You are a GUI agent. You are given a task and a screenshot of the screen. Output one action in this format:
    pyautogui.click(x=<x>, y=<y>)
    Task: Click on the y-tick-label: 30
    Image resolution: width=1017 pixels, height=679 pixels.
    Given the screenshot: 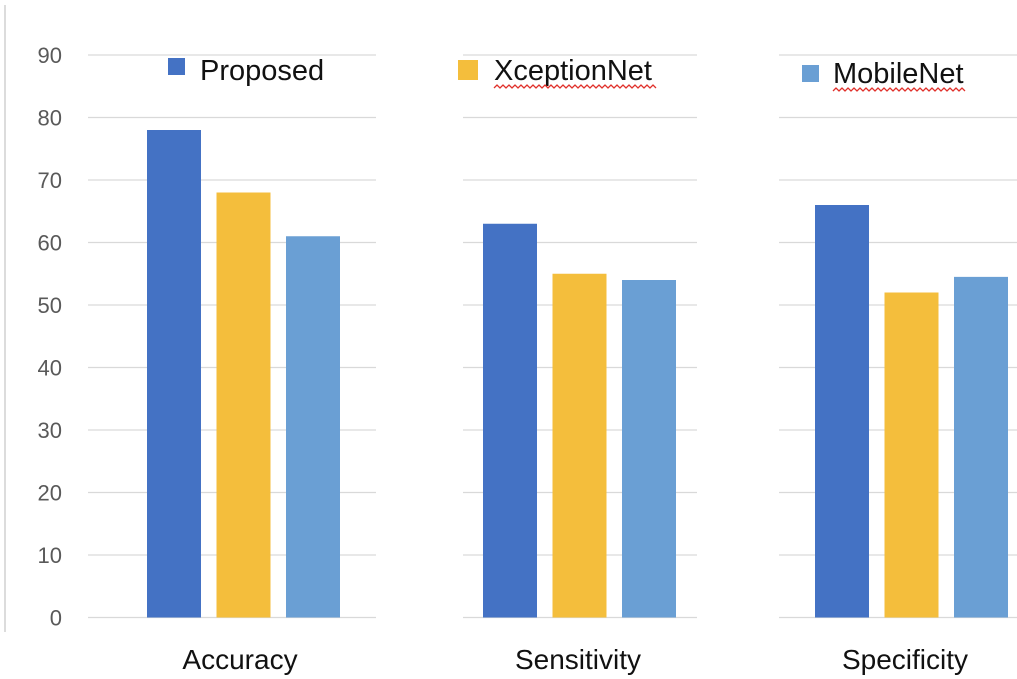 What is the action you would take?
    pyautogui.click(x=50, y=430)
    